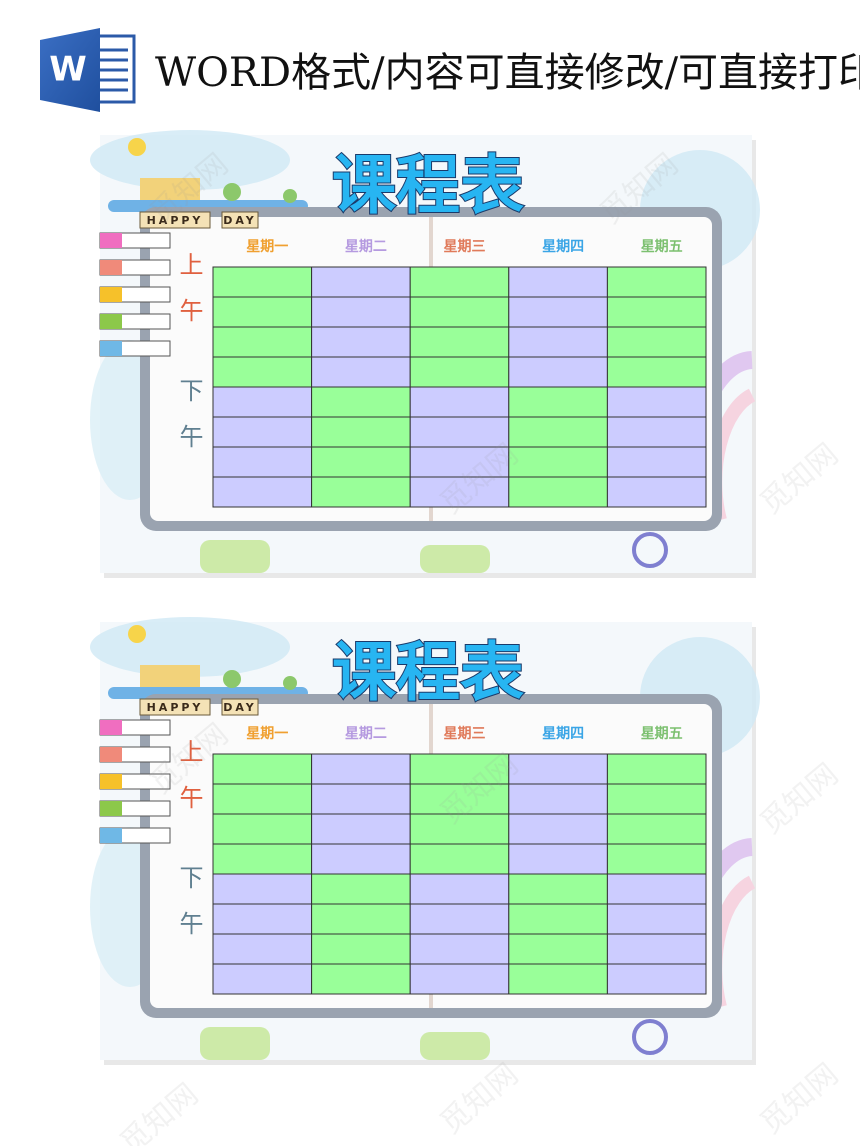 Image resolution: width=860 pixels, height=1146 pixels. Describe the element at coordinates (189, 298) in the screenshot. I see `session-label: 上午` at that location.